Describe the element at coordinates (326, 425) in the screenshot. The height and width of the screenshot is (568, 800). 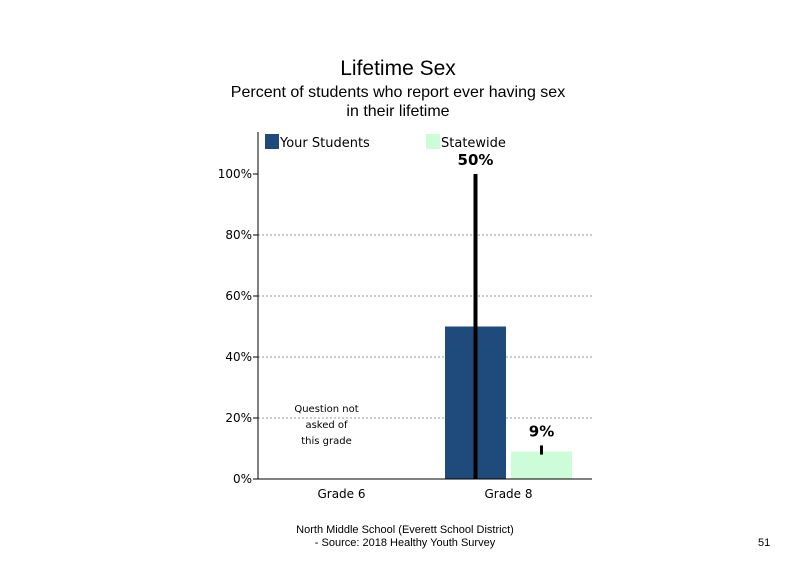
I see `annotation-text: asked of` at that location.